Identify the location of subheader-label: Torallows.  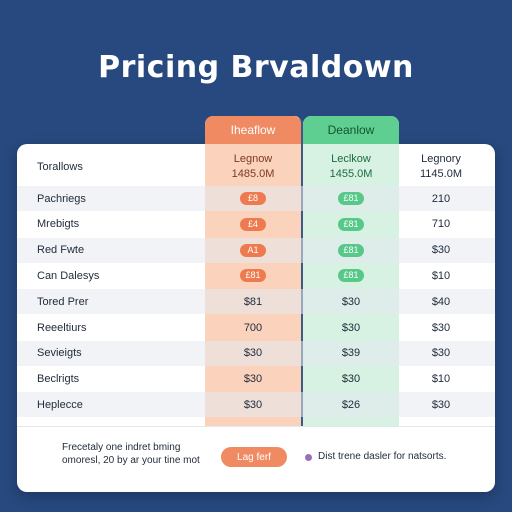
(60, 166).